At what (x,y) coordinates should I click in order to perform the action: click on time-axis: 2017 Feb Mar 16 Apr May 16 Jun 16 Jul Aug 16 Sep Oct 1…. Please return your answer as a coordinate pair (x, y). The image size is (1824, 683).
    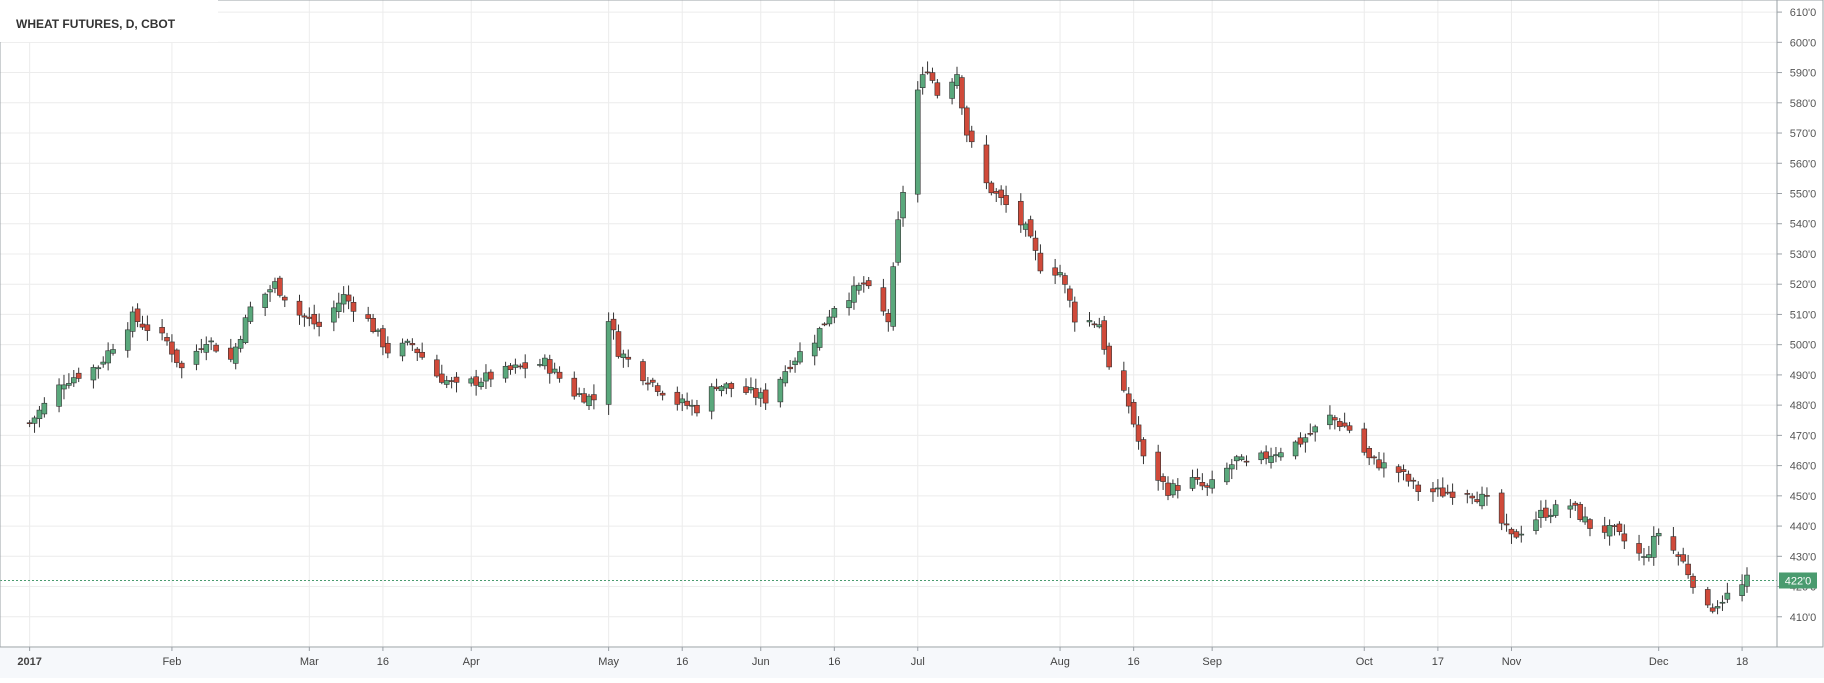
    Looking at the image, I should click on (882, 657).